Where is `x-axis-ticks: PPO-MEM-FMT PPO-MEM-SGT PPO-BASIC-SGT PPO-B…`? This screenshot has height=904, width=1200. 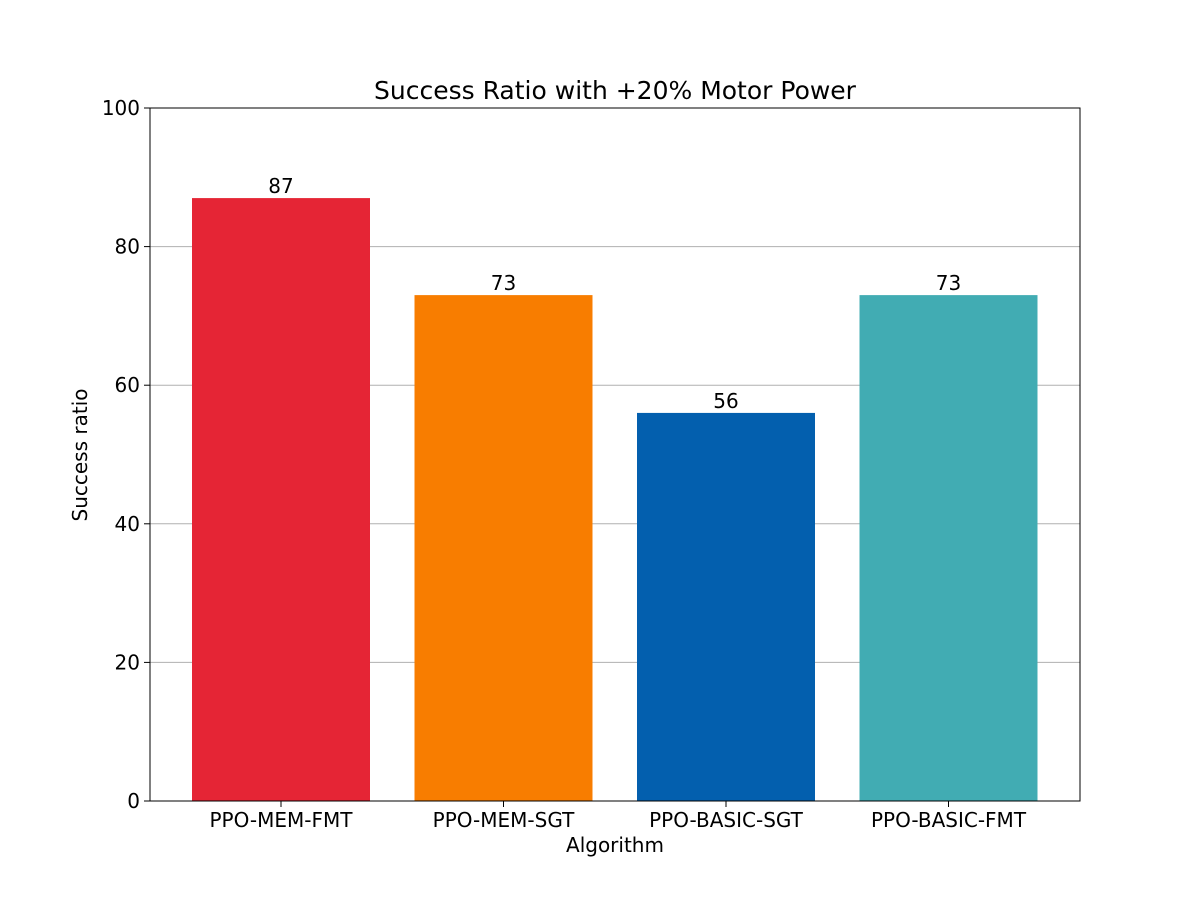
x-axis-ticks: PPO-MEM-FMT PPO-MEM-SGT PPO-BASIC-SGT PPO-B… is located at coordinates (618, 816).